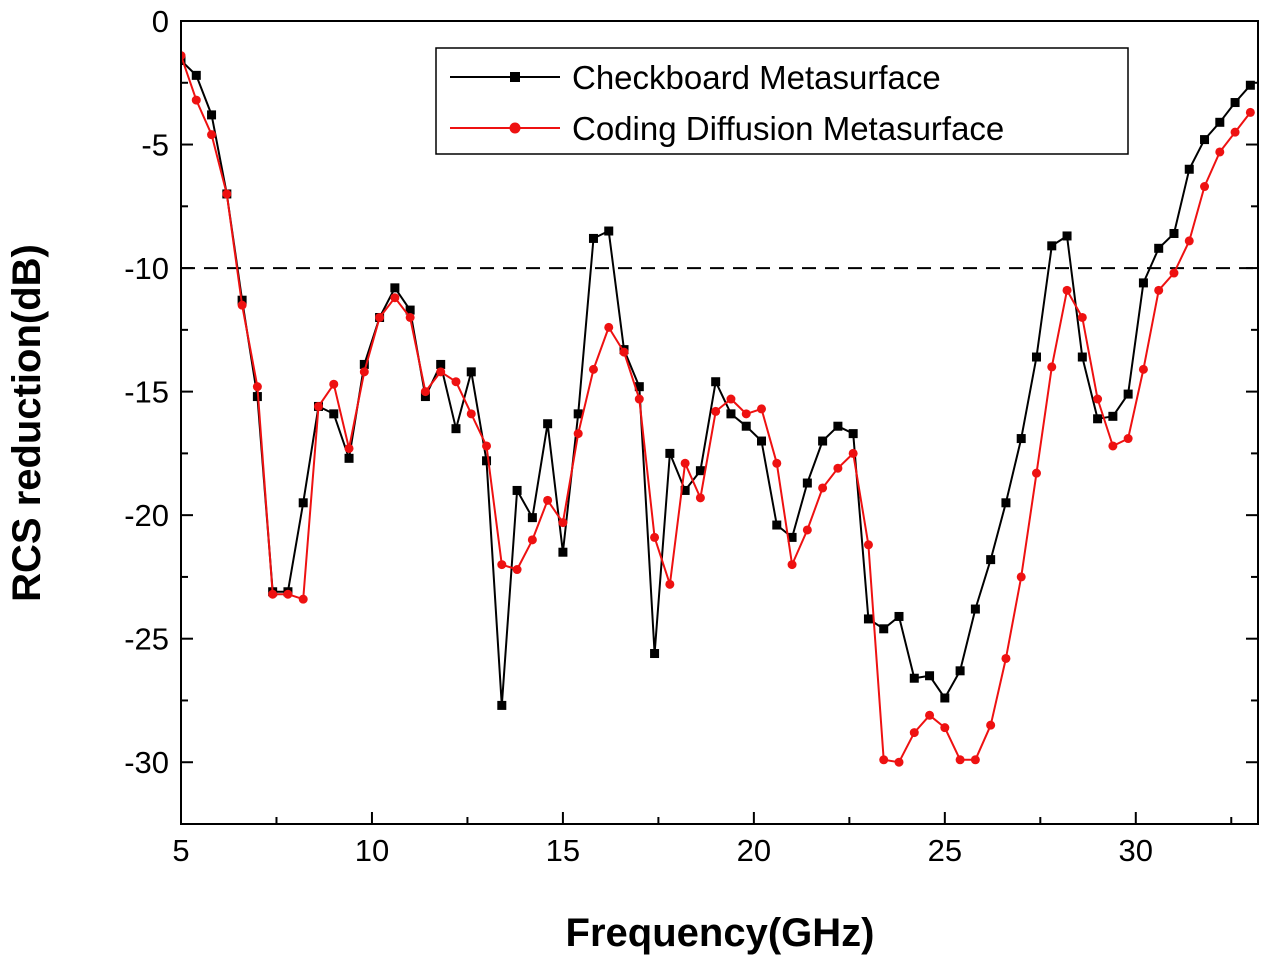 This screenshot has height=962, width=1267. Describe the element at coordinates (563, 850) in the screenshot. I see `x-tick-label-15: 15` at that location.